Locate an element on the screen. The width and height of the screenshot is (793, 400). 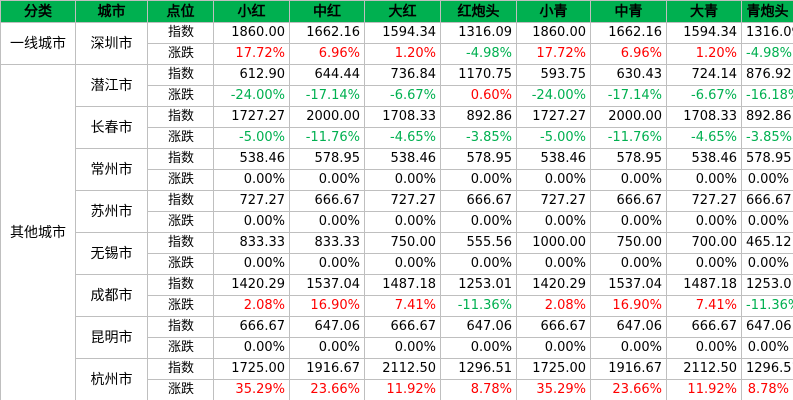
value-cell: -3.85% is located at coordinates (478, 138).